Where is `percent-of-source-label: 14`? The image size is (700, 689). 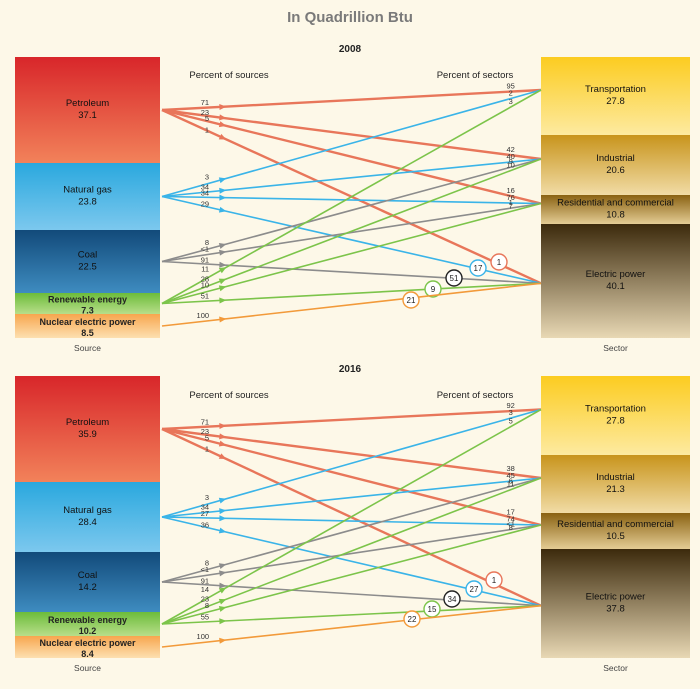
percent-of-source-label: 14 is located at coordinates (205, 589).